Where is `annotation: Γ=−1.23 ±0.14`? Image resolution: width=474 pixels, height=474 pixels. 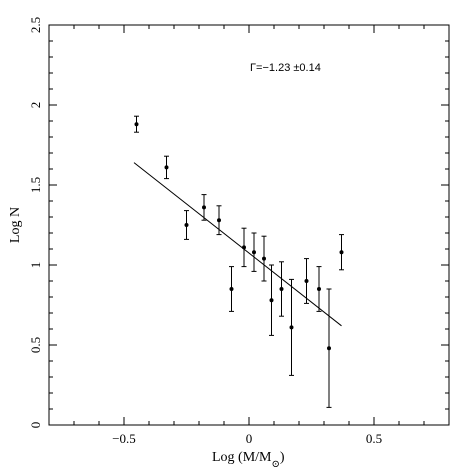 annotation: Γ=−1.23 ±0.14 is located at coordinates (285, 68).